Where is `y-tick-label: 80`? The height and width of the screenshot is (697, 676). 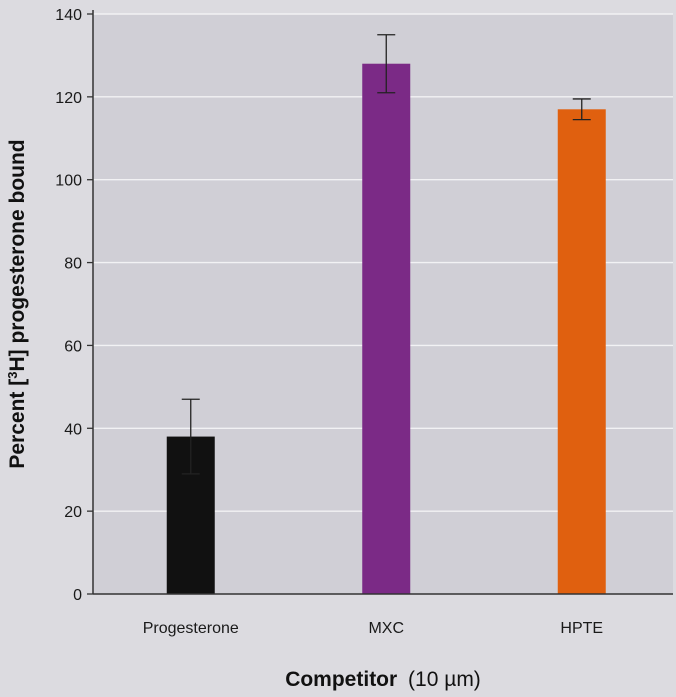 y-tick-label: 80 is located at coordinates (73, 264).